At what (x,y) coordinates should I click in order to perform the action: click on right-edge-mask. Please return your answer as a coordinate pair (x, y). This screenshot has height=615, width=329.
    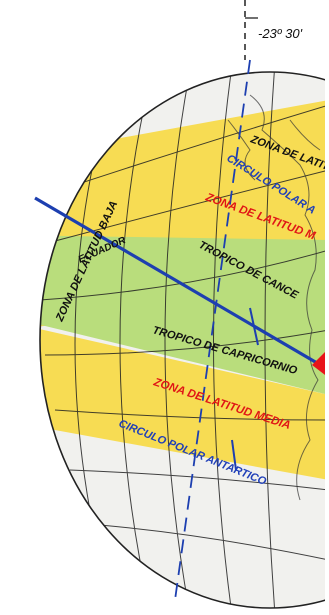
    Looking at the image, I should click on (327, 307).